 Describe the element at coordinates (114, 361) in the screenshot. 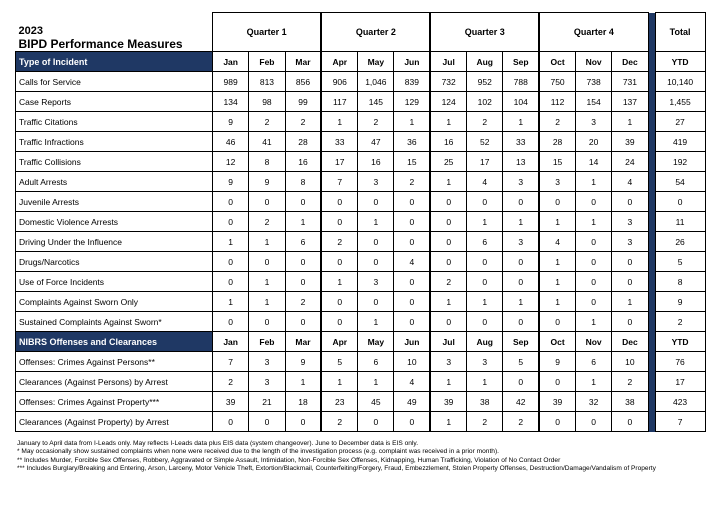

I see `row-label: Offenses: Crimes Against Persons**` at that location.